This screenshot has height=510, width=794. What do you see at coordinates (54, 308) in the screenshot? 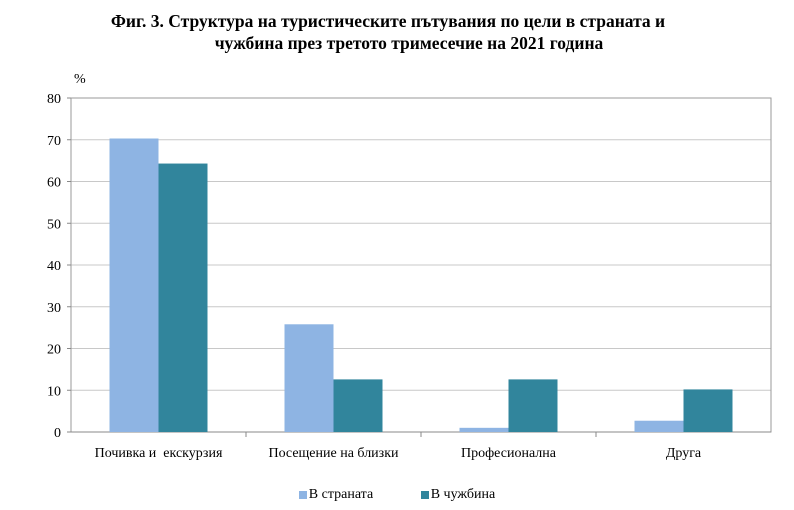
I see `y-tick-label-30: 30` at bounding box center [54, 308].